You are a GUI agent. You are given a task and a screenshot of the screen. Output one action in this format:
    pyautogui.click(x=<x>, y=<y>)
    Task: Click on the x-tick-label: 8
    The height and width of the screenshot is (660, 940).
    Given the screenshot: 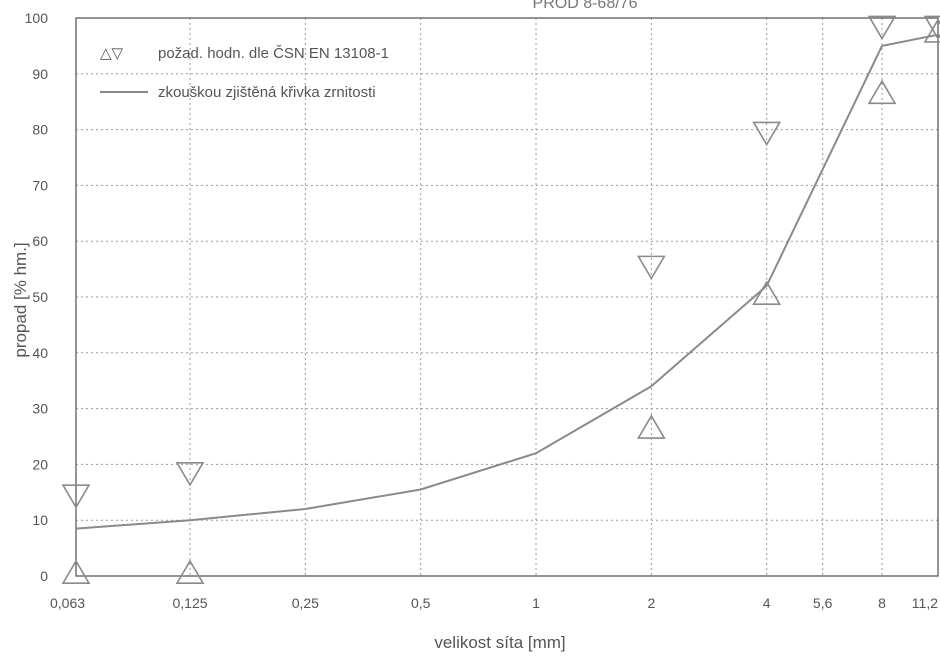 What is the action you would take?
    pyautogui.click(x=882, y=603)
    